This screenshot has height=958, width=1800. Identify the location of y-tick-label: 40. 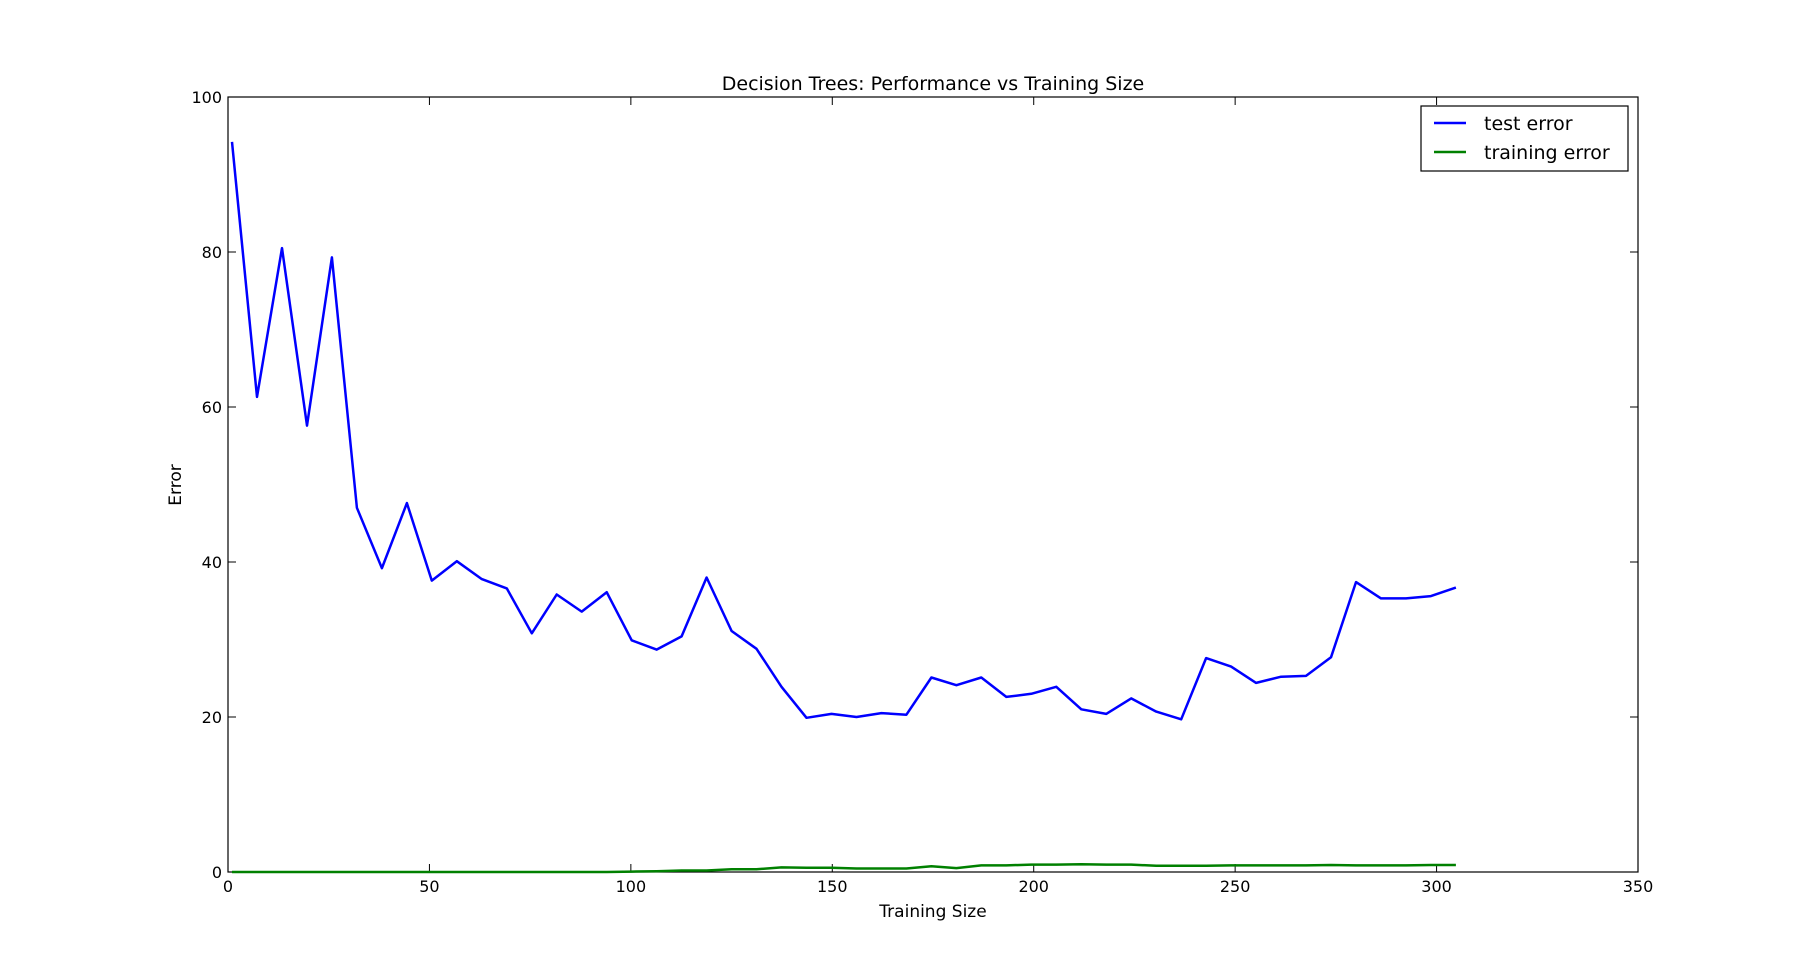
(212, 562).